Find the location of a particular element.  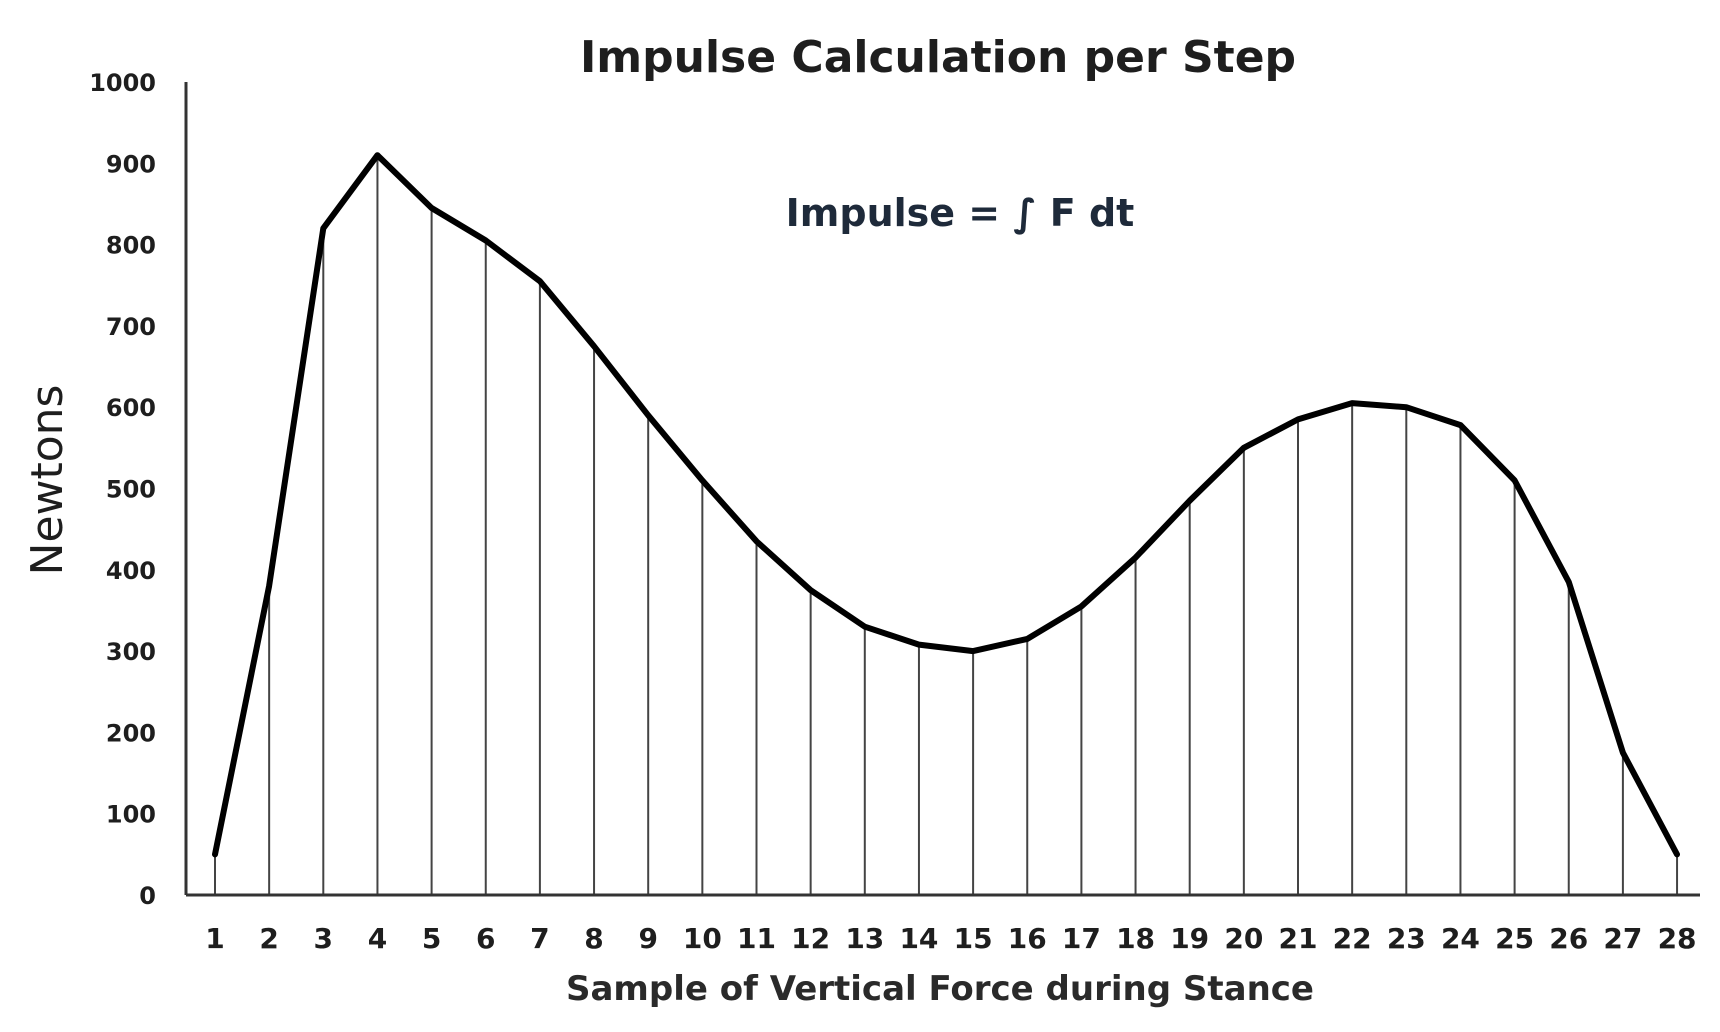

x-tick-label: 19 is located at coordinates (1189, 938).